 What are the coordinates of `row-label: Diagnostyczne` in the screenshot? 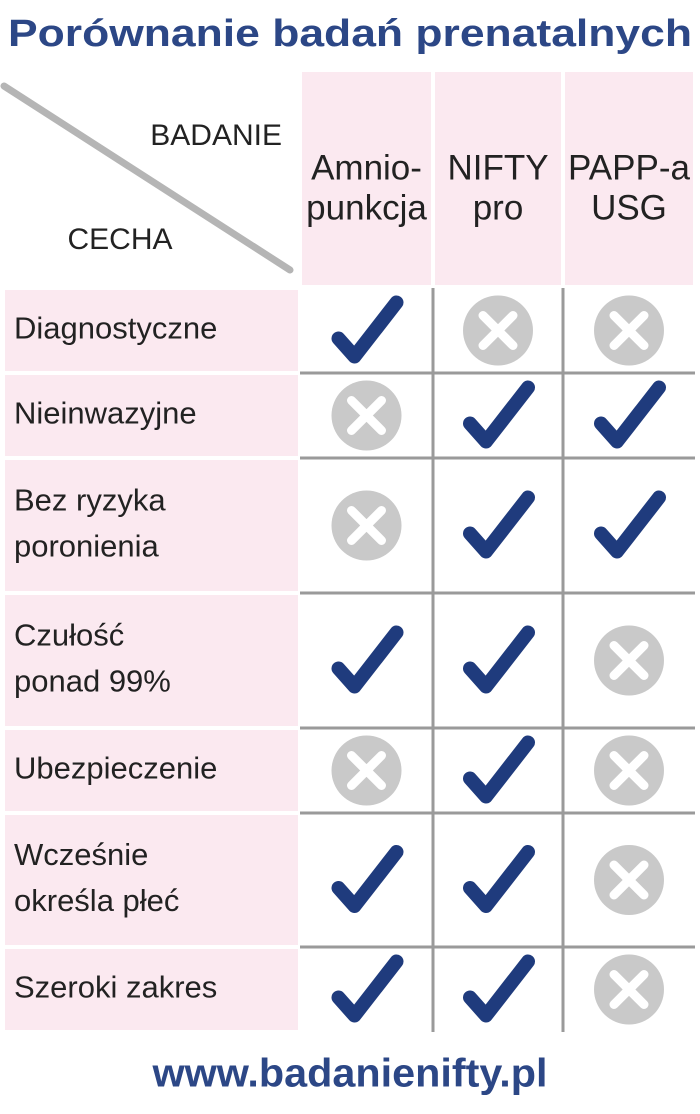 It's located at (115, 328).